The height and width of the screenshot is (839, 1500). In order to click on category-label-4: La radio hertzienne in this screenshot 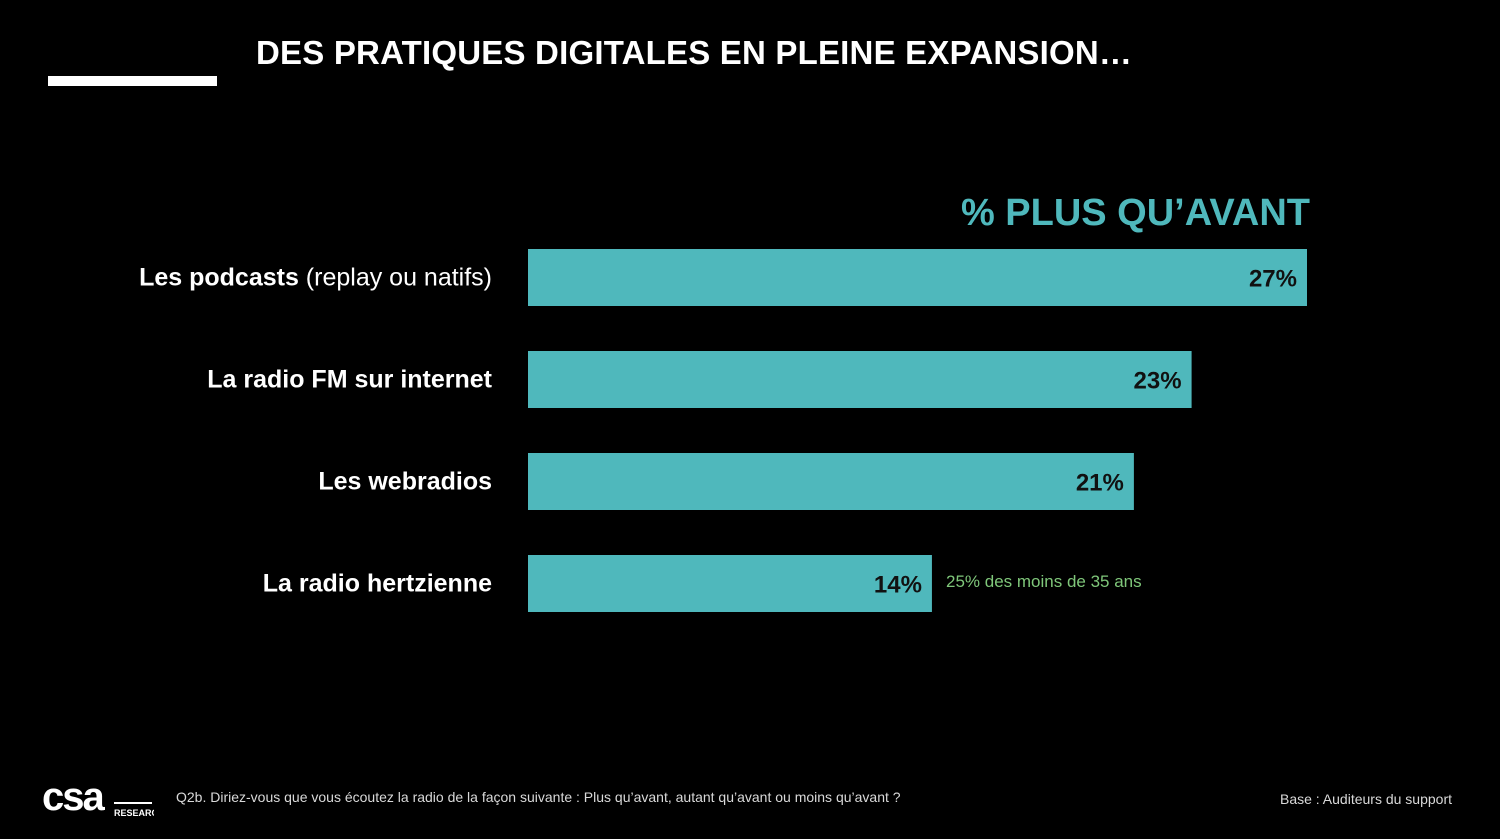, I will do `click(377, 583)`.